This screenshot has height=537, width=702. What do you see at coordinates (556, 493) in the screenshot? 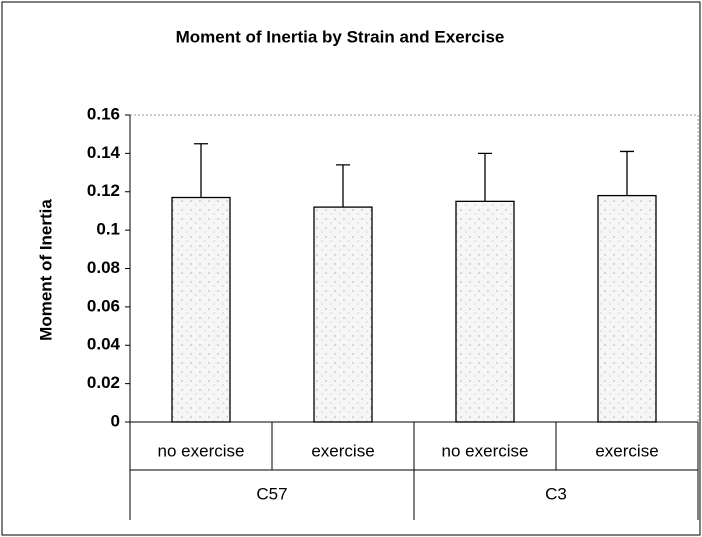
I see `group-label: C3` at bounding box center [556, 493].